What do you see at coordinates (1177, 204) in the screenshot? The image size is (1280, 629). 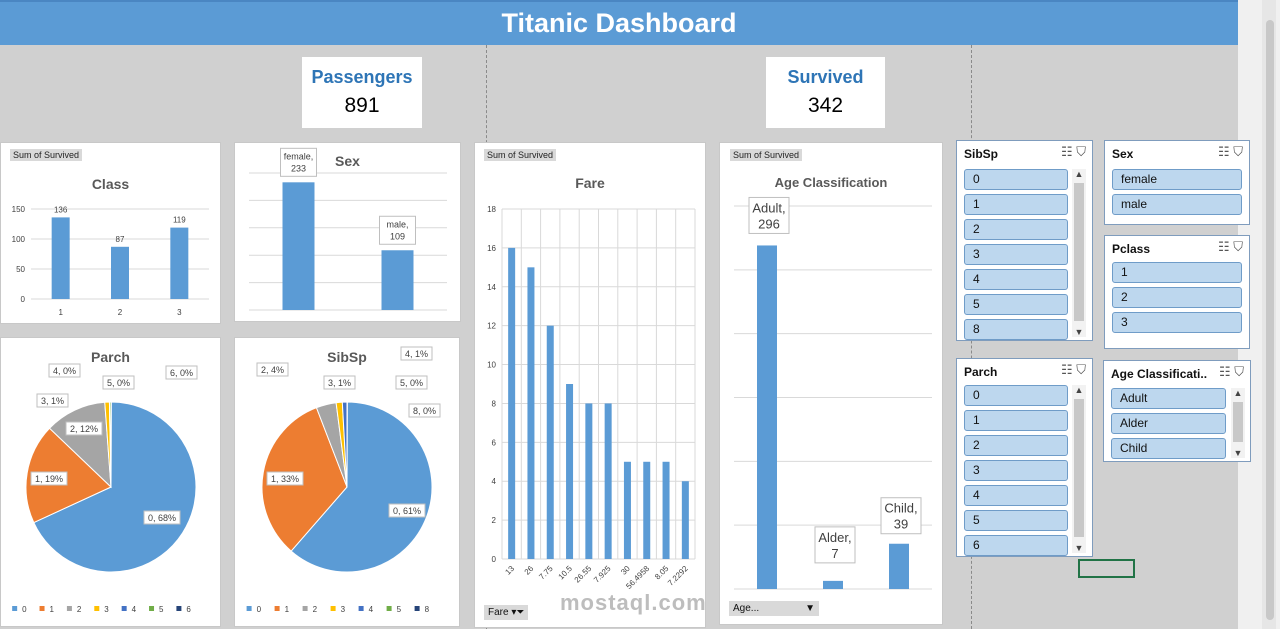 I see `slicer-item-male: male` at bounding box center [1177, 204].